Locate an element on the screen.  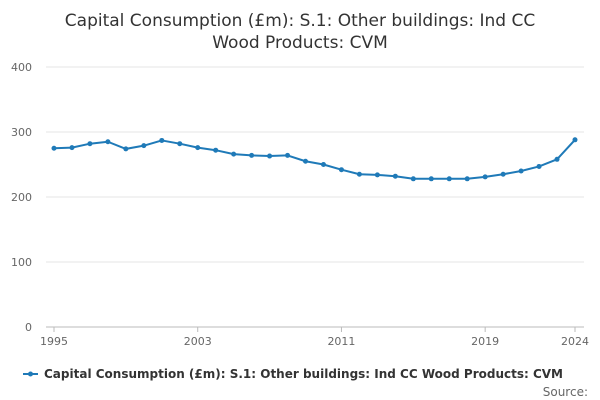
source-label: Source: is located at coordinates (565, 392).